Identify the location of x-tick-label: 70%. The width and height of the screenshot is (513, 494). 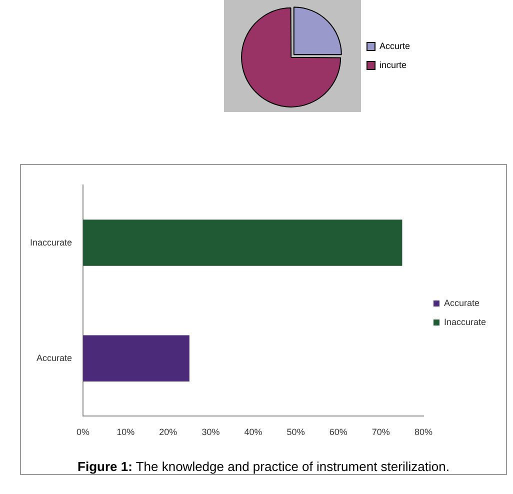
(381, 432).